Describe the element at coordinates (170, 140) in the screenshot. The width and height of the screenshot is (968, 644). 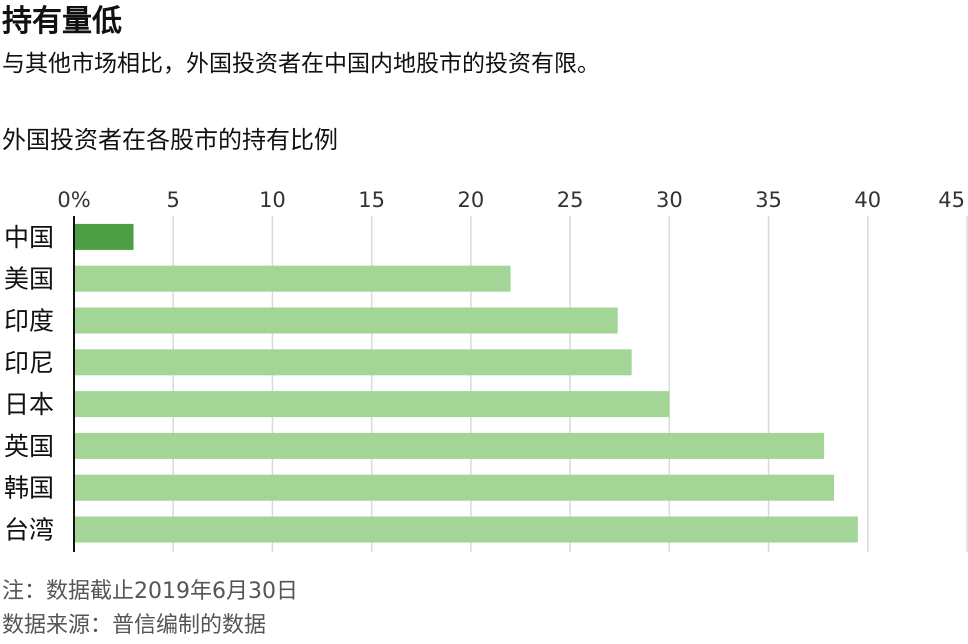
I see `chart-title: 外国投资者在各股市的持有比例` at that location.